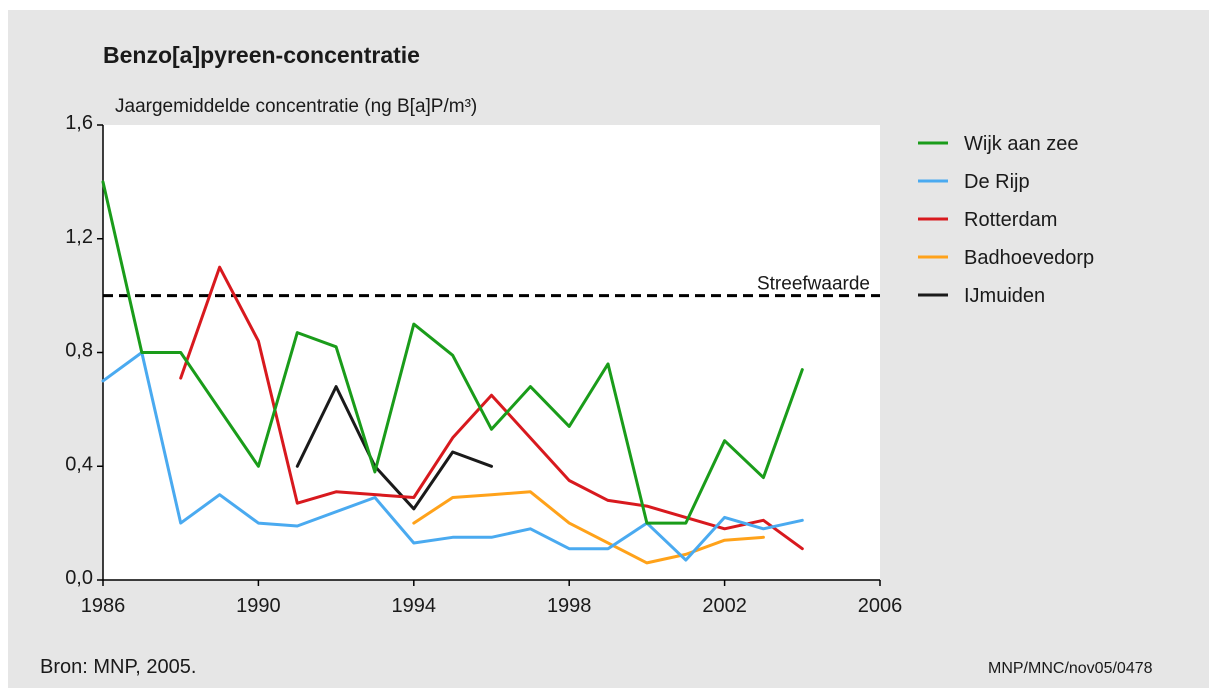 The image size is (1209, 688). What do you see at coordinates (1029, 258) in the screenshot?
I see `legend-label-badhoevedorp: Badhoevedorp` at bounding box center [1029, 258].